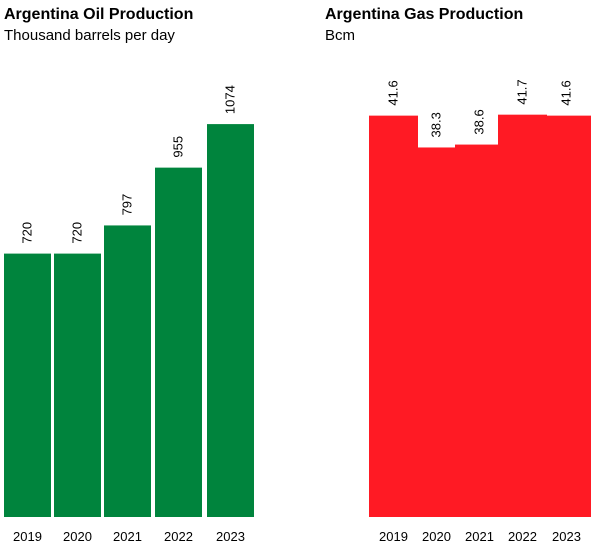 The height and width of the screenshot is (547, 599). What do you see at coordinates (436, 124) in the screenshot?
I see `gas-data-label-2020: 38.3` at bounding box center [436, 124].